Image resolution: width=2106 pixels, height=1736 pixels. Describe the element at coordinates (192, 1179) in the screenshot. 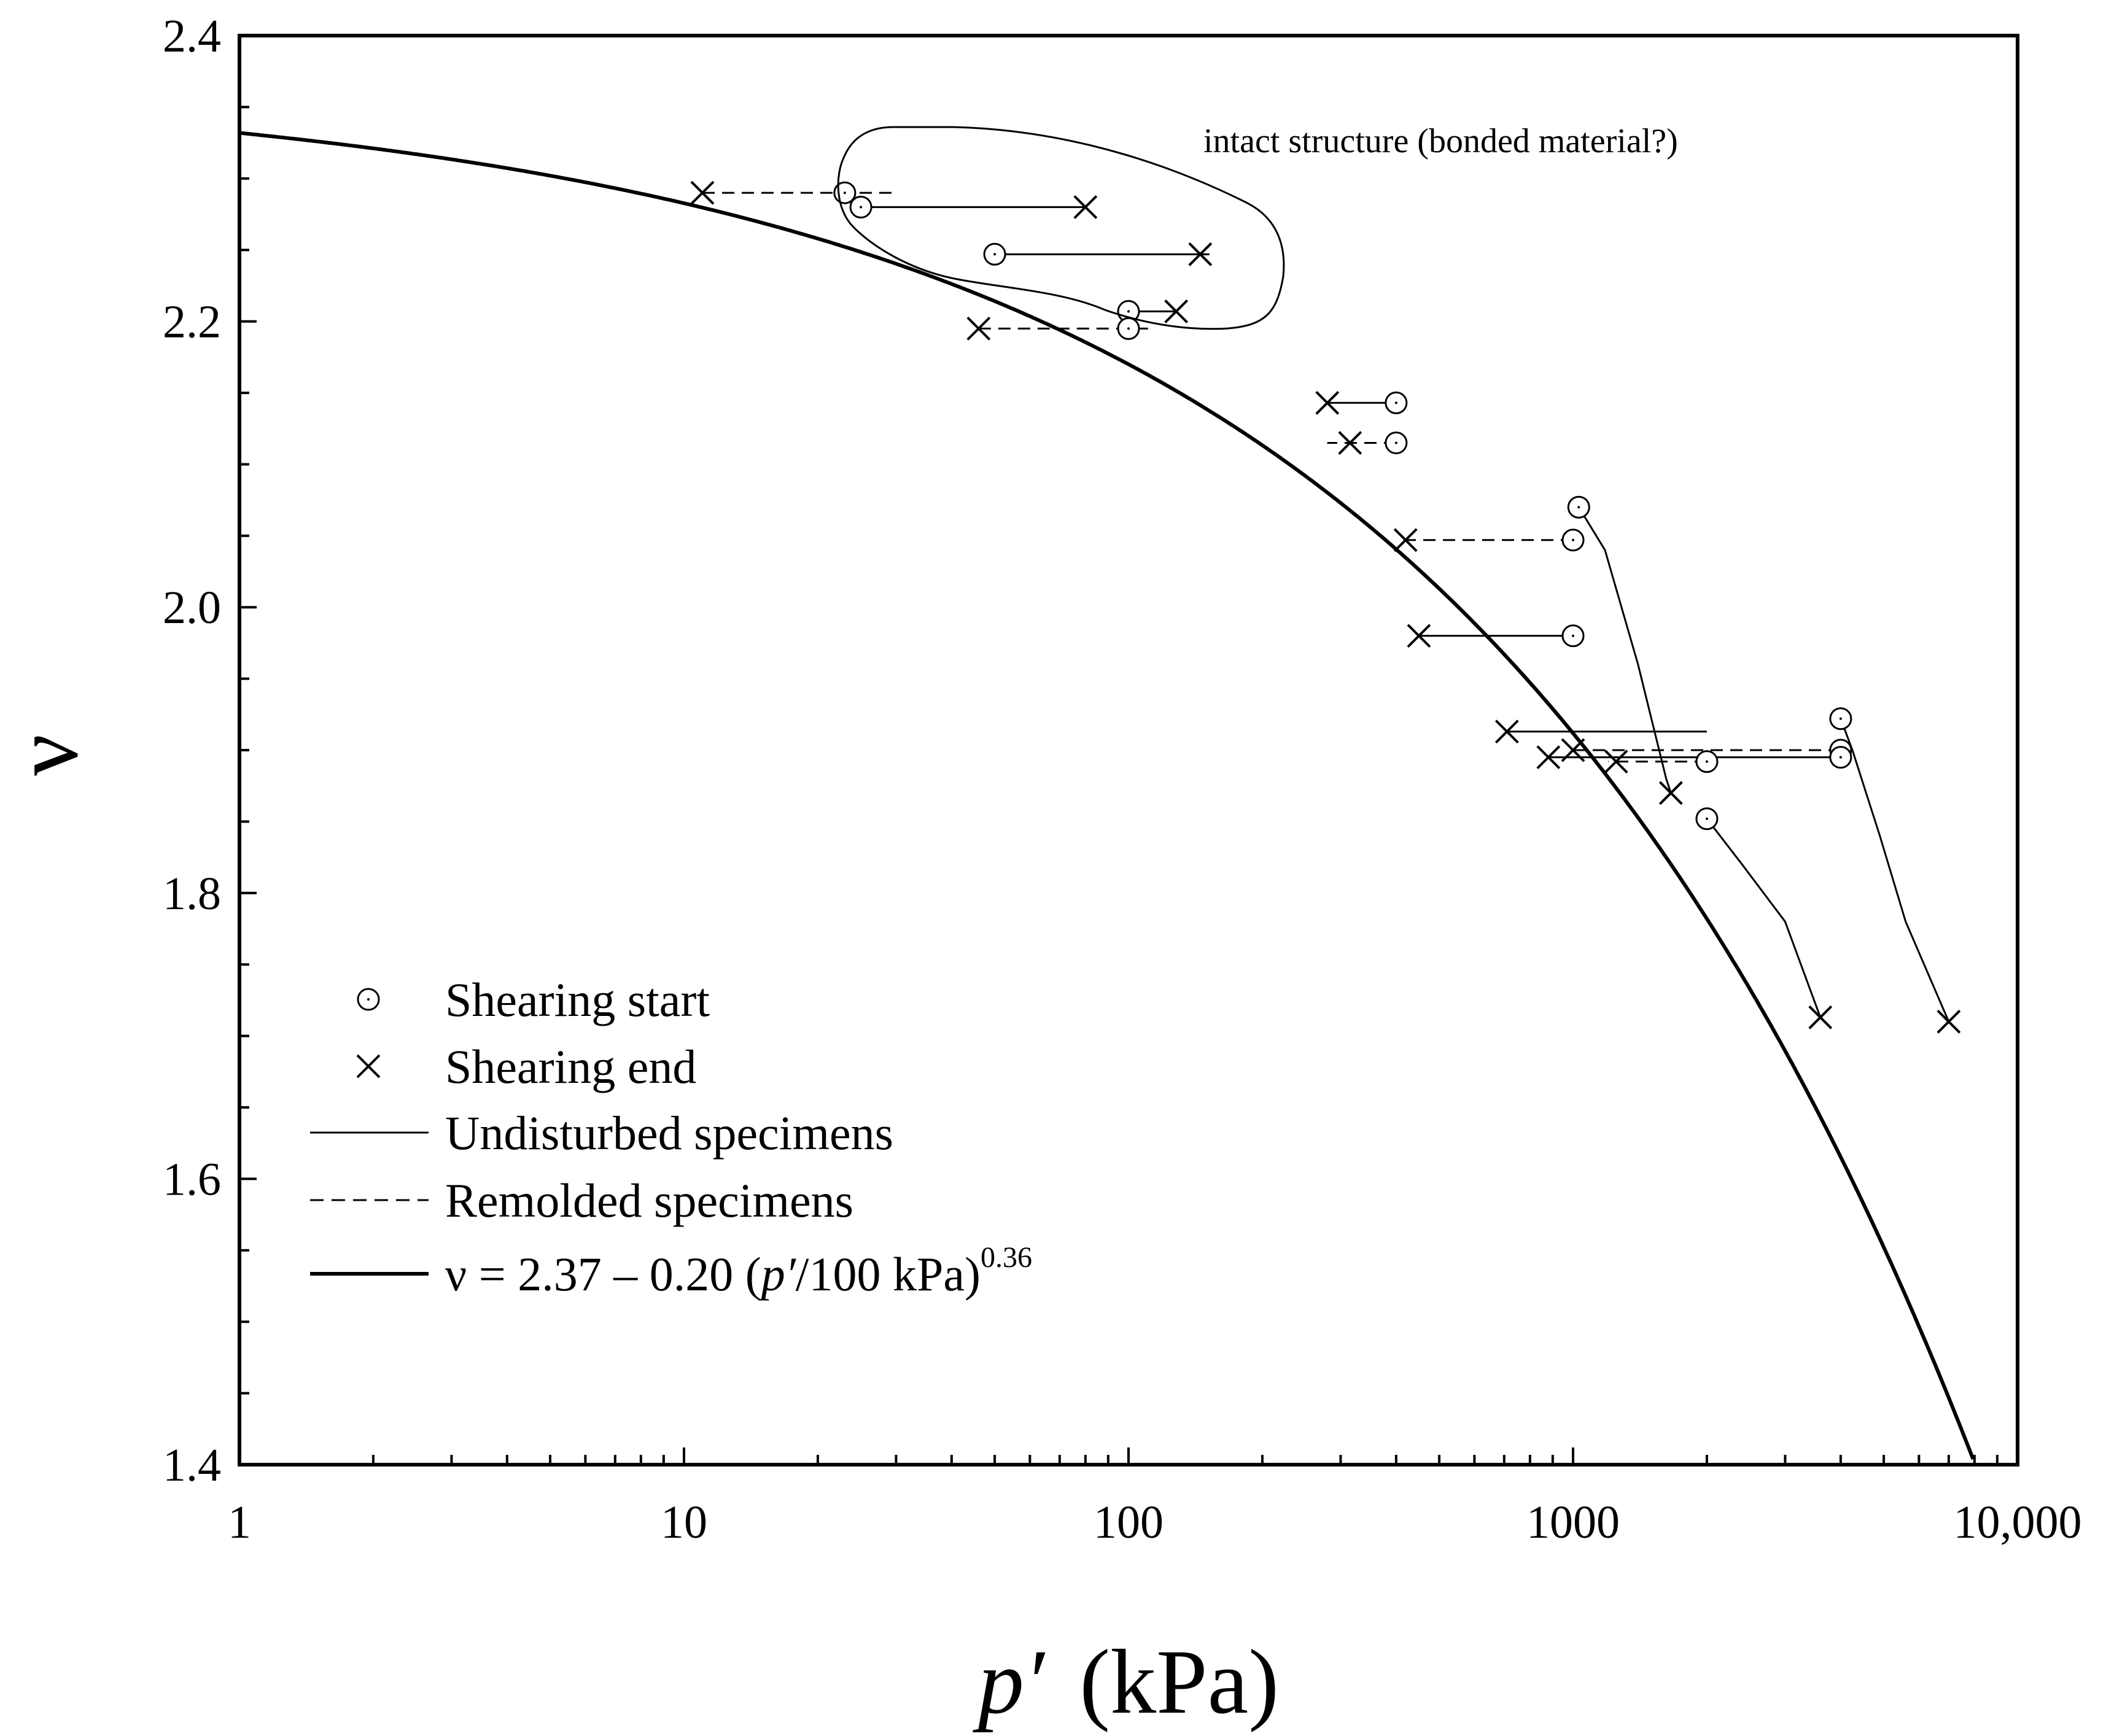

I see `y-tick-label-1: 1.6` at that location.